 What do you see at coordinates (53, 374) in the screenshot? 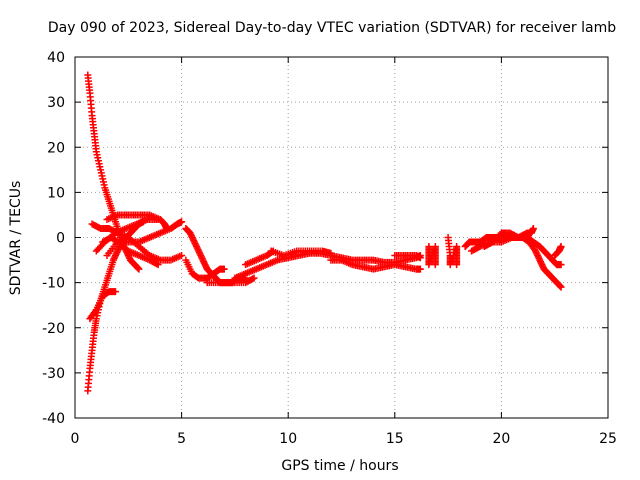
I see `y-tick-label: -30` at bounding box center [53, 374].